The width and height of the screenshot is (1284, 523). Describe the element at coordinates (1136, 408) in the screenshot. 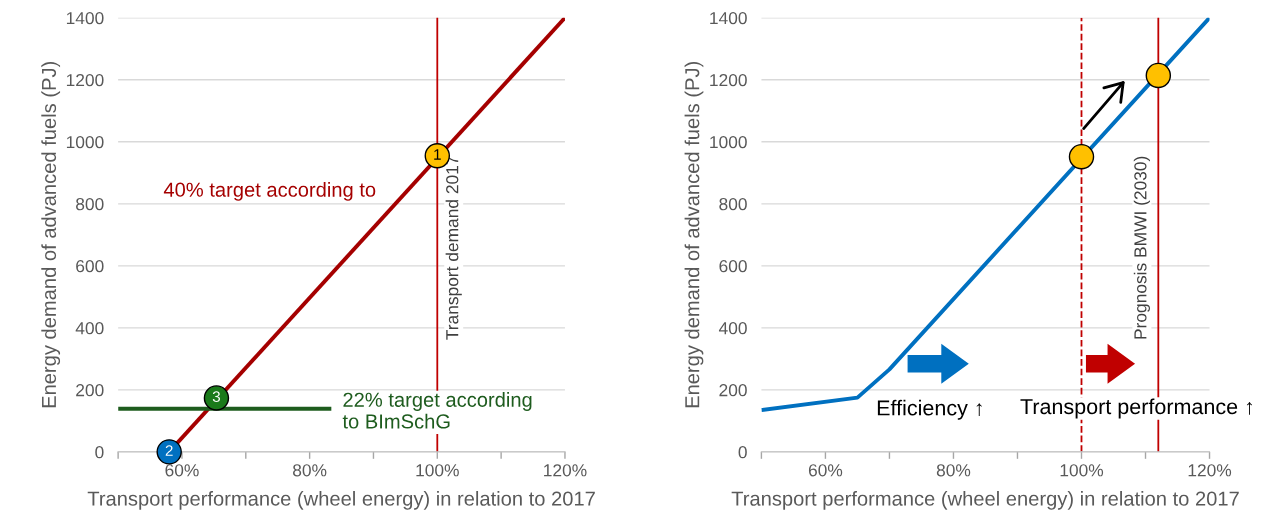

I see `annotation: Transport performance ↑` at that location.